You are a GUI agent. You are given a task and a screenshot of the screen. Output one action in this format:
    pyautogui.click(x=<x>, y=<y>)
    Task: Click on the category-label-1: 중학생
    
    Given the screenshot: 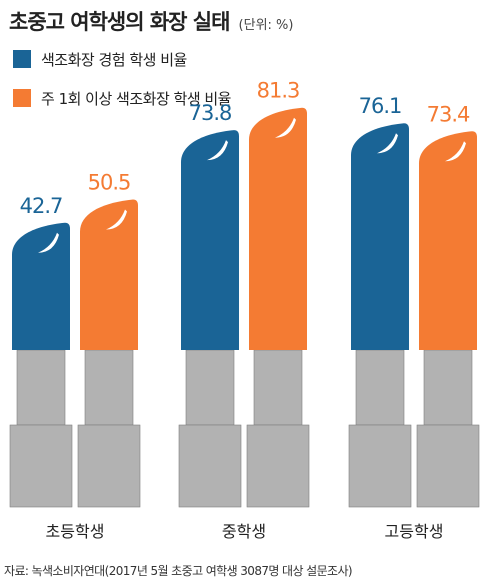 What is the action you would take?
    pyautogui.click(x=244, y=531)
    